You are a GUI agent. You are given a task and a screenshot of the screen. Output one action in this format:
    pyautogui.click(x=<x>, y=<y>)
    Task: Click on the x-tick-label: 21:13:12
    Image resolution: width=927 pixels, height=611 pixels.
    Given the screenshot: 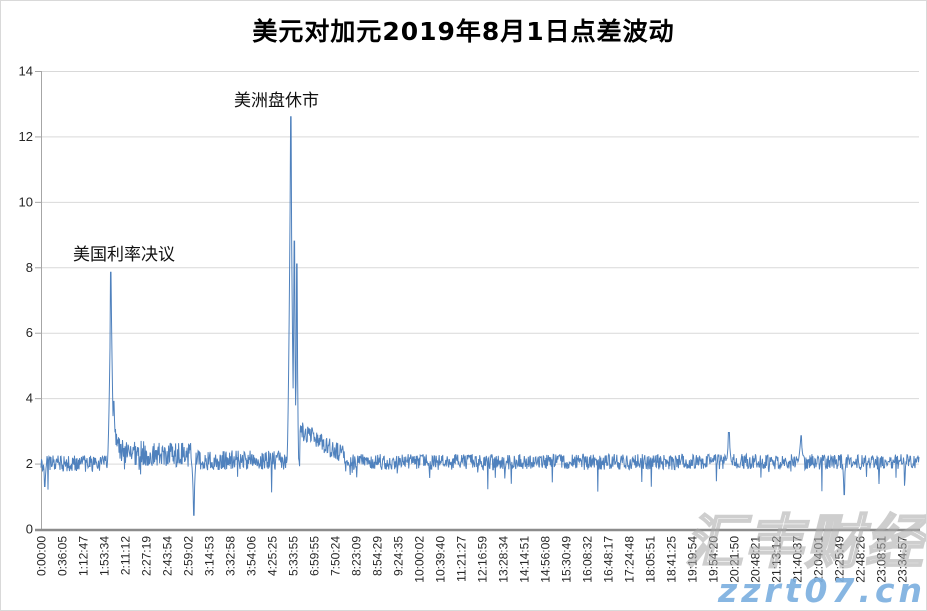 What is the action you would take?
    pyautogui.click(x=777, y=559)
    